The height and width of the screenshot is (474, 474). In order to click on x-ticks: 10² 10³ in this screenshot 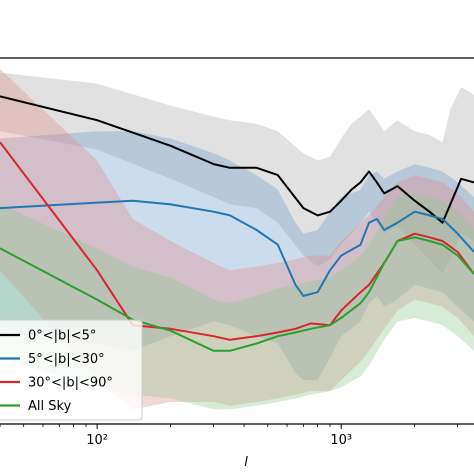, I will do `click(229, 436)`.